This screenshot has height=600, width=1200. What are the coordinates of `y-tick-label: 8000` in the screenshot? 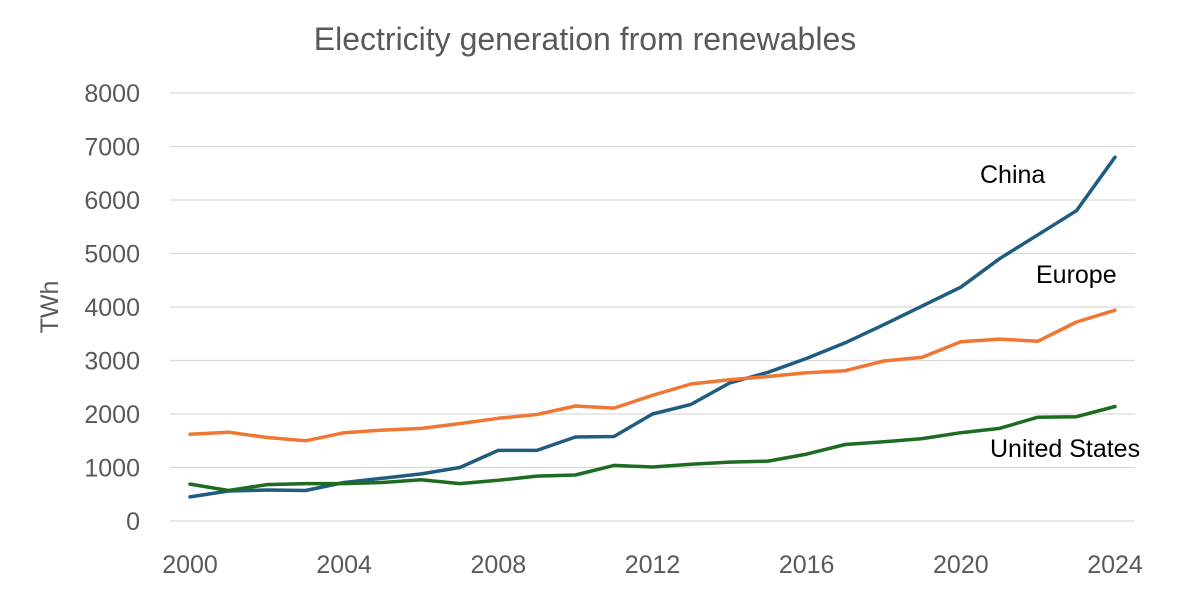 It's located at (112, 94).